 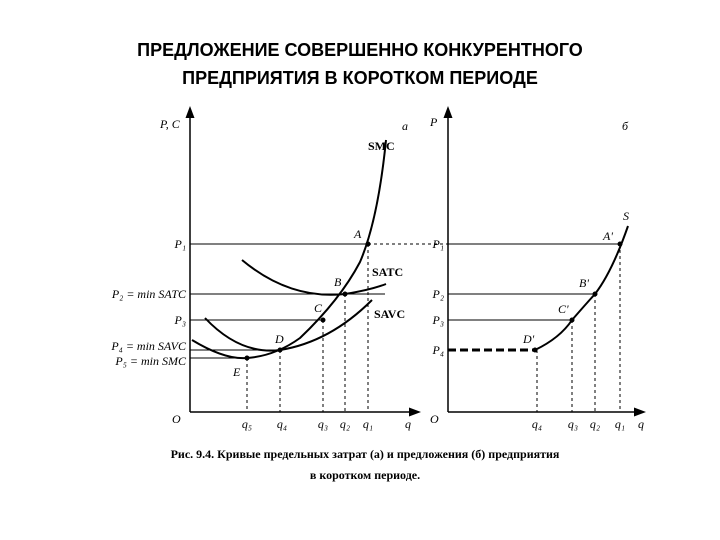 What do you see at coordinates (387, 272) in the screenshot?
I see `curve-label: SATC` at bounding box center [387, 272].